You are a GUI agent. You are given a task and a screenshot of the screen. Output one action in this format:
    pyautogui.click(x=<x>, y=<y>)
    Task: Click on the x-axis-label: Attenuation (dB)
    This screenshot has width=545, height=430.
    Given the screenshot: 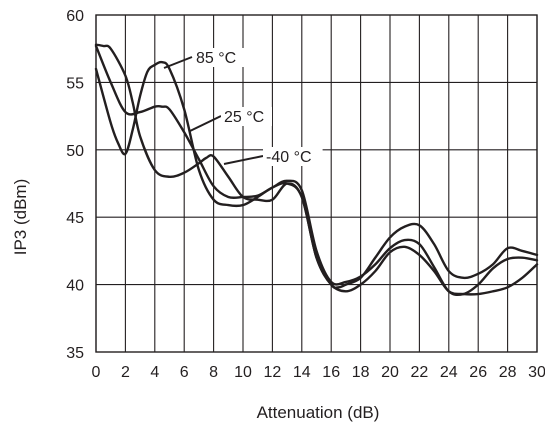 What is the action you would take?
    pyautogui.click(x=318, y=412)
    